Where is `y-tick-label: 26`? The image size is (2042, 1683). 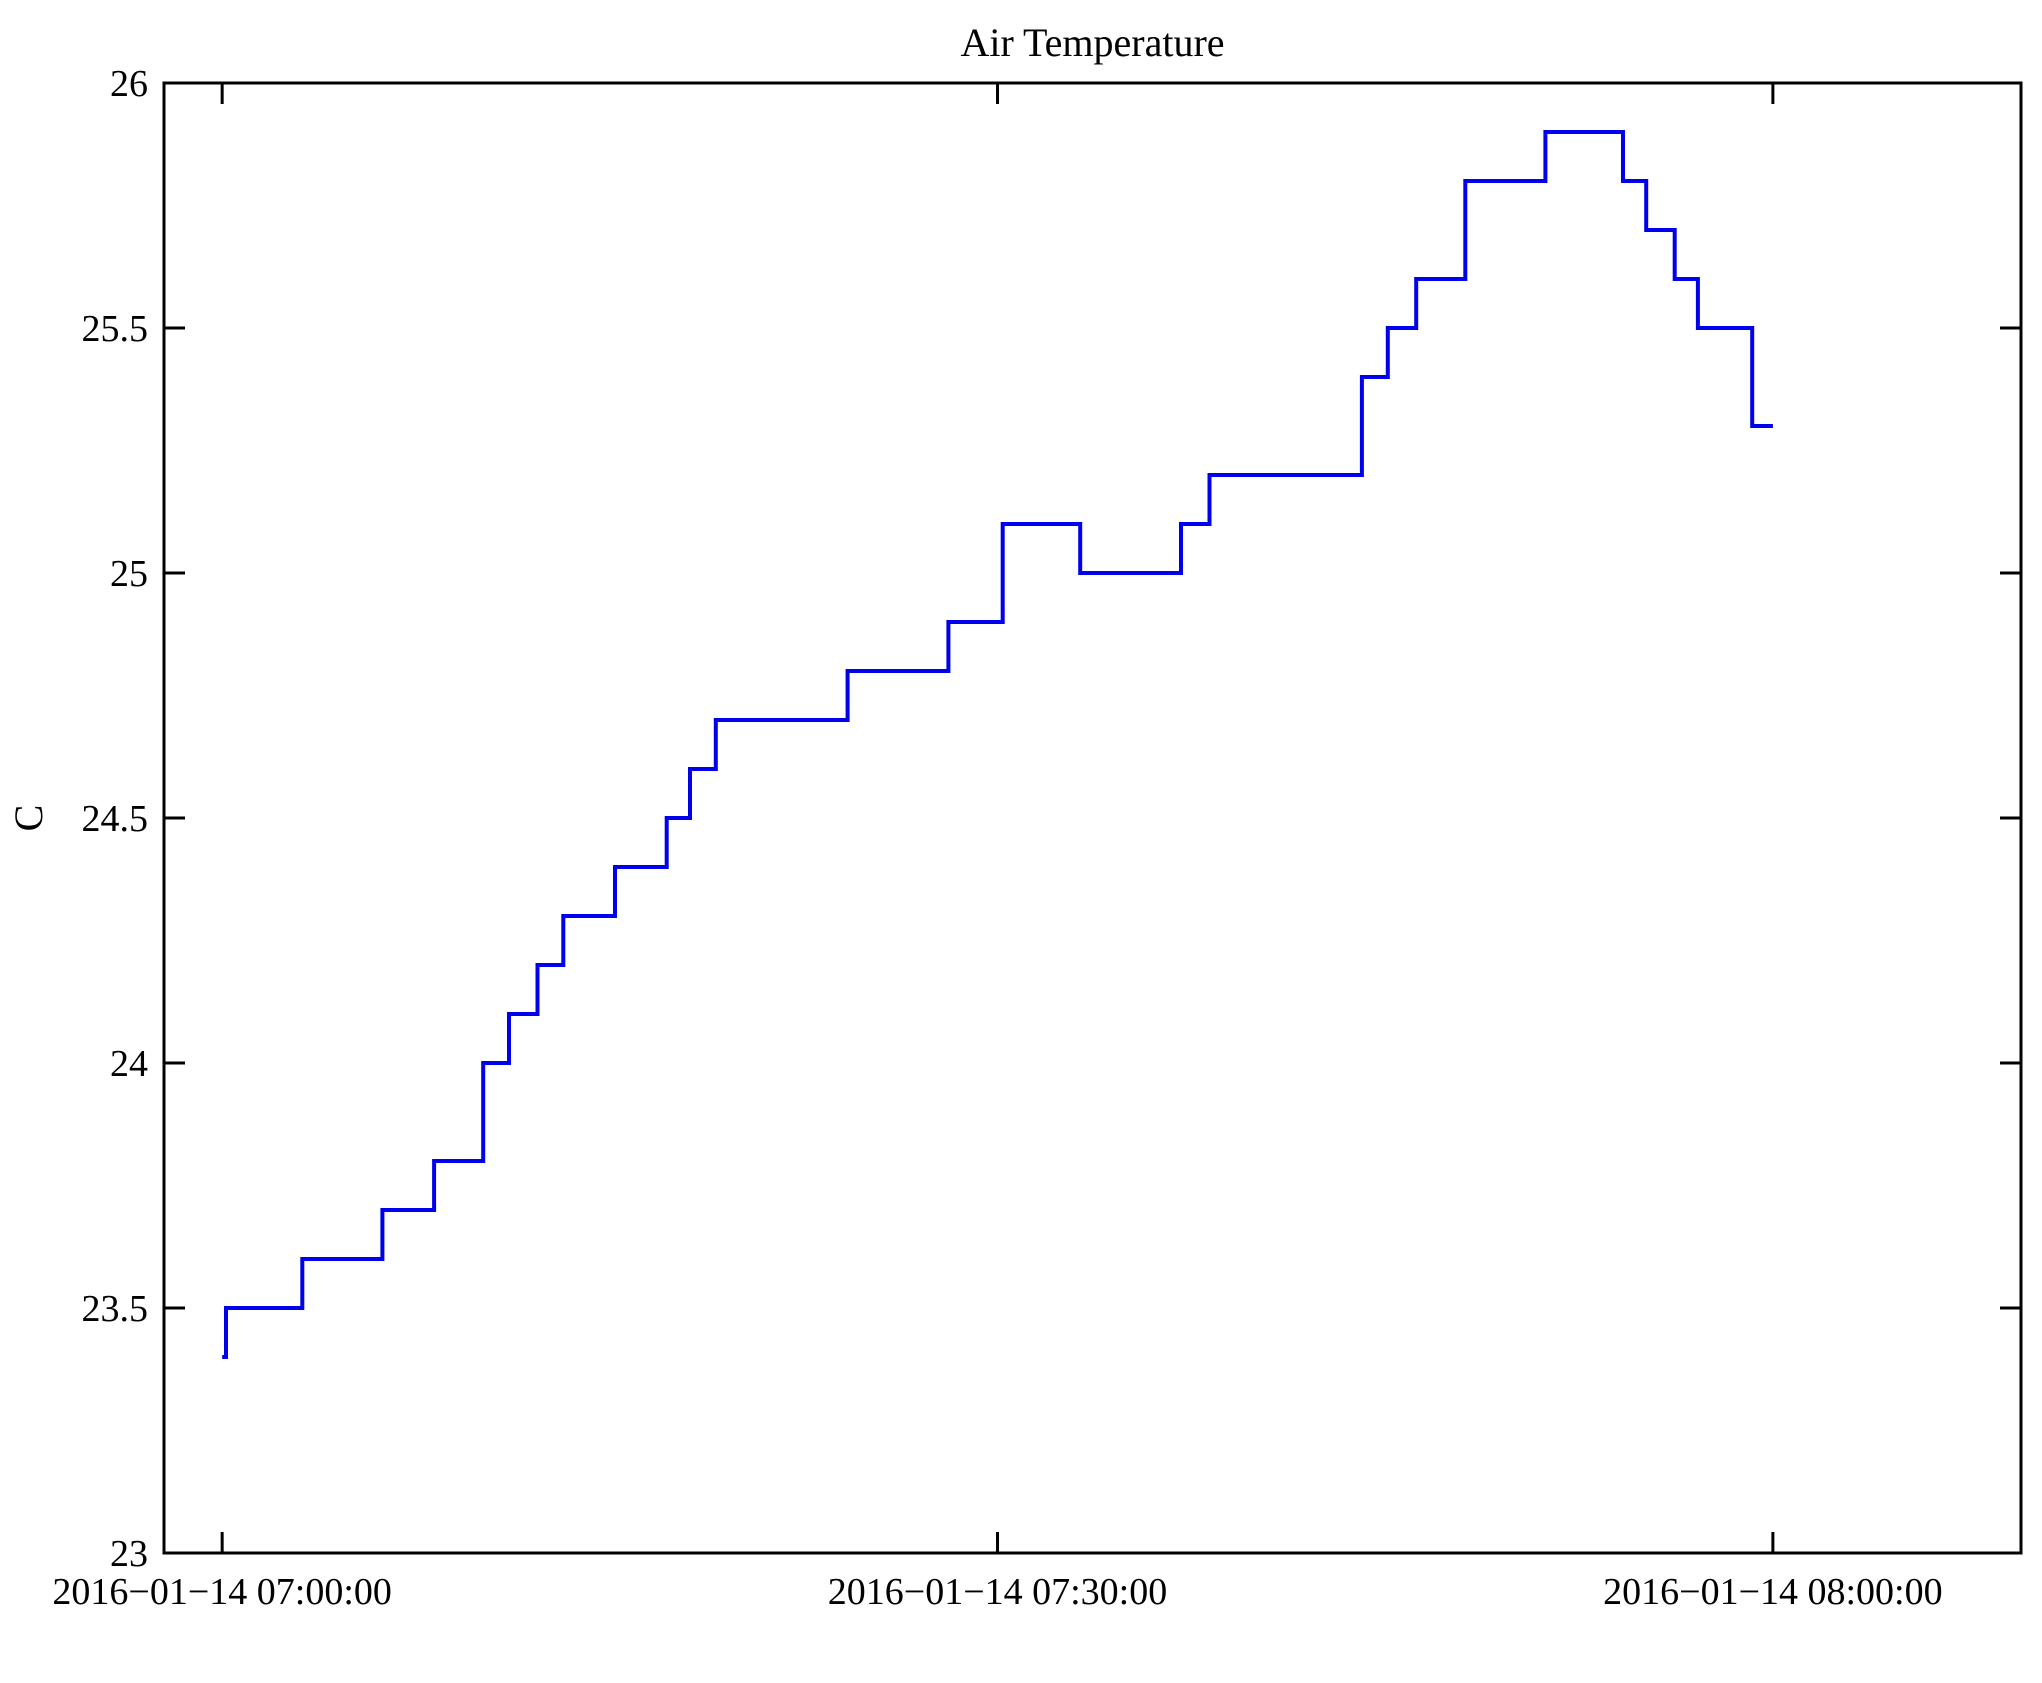
y-tick-label: 26 is located at coordinates (129, 84).